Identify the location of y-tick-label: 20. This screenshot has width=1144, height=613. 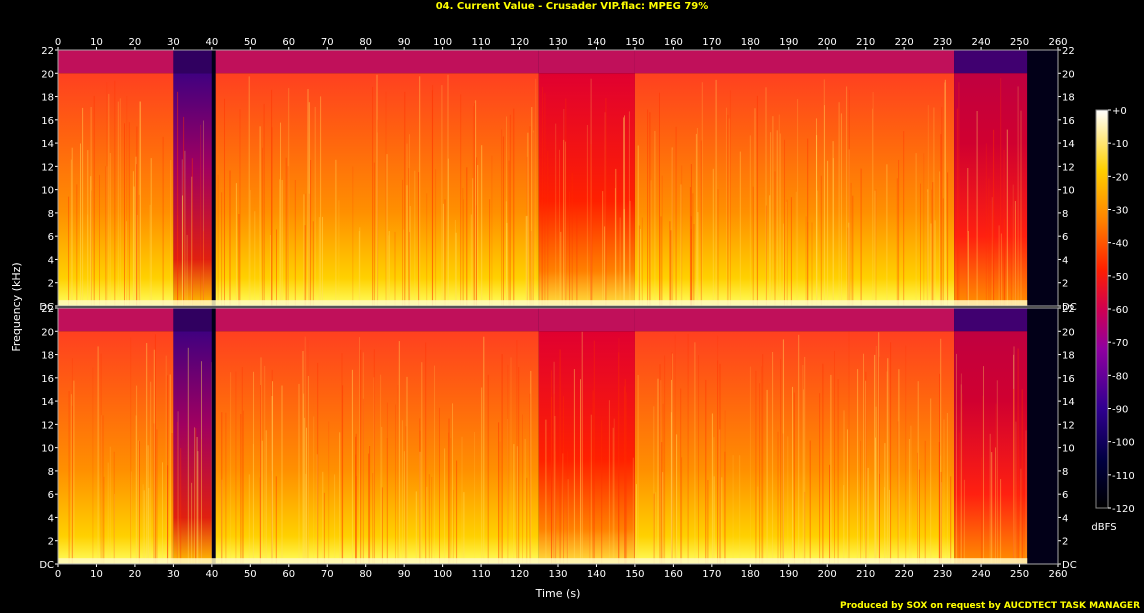
(47, 74).